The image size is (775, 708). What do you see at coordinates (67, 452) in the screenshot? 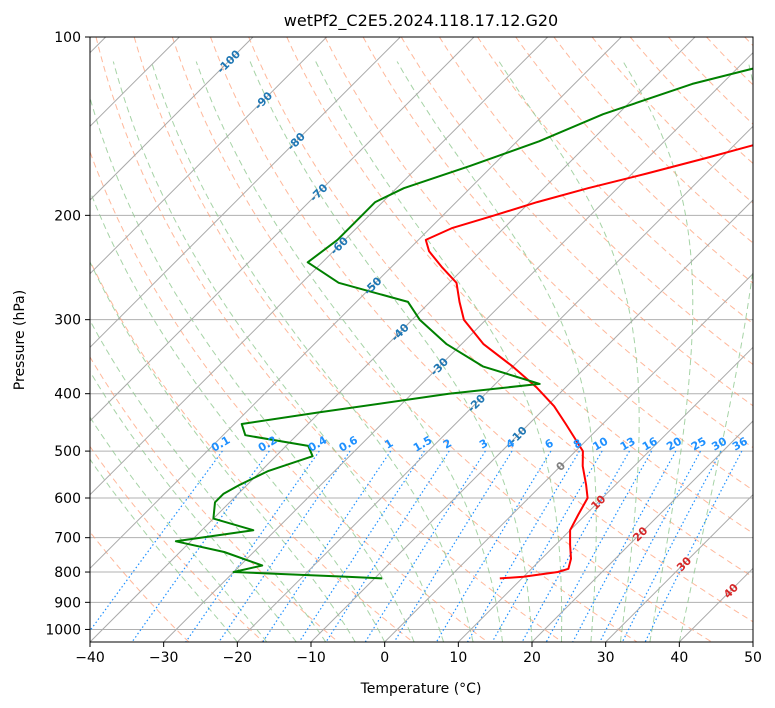
I see `y-tick-label: 500` at bounding box center [67, 452].